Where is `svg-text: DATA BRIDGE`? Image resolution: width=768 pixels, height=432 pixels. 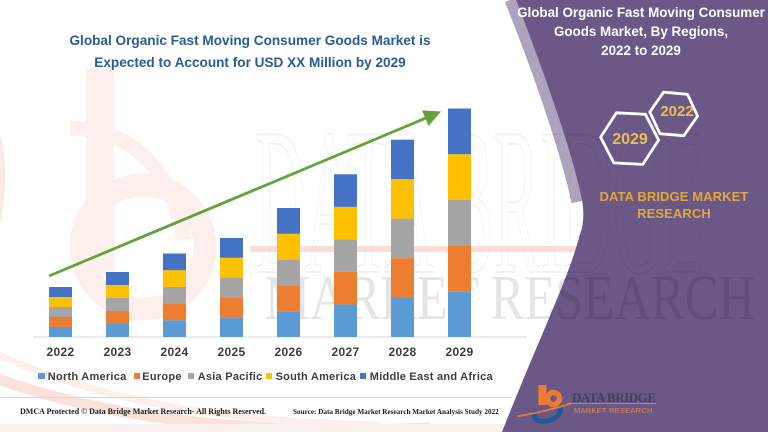
svg-text: DATA BRIDGE is located at coordinates (614, 397).